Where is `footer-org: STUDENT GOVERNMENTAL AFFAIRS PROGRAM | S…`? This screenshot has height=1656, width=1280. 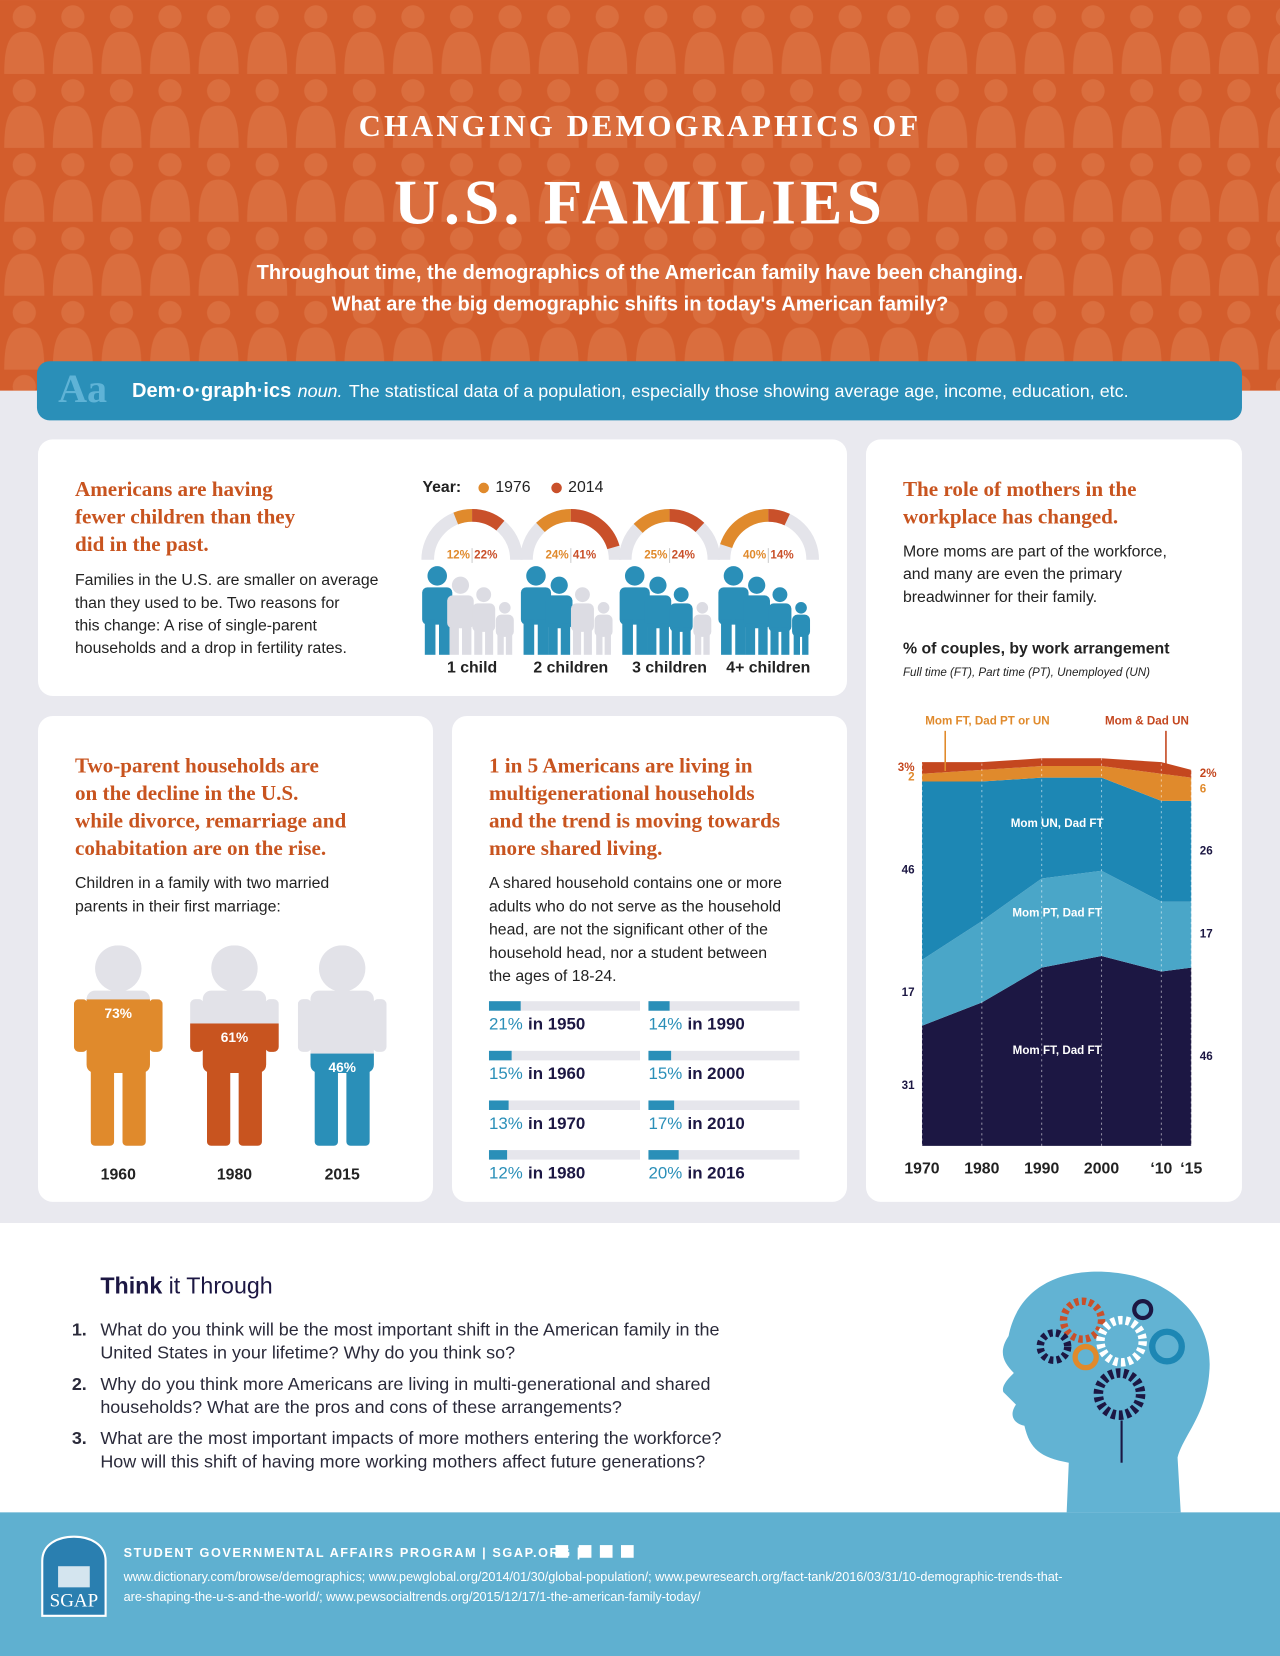 footer-org: STUDENT GOVERNMENTAL AFFAIRS PROGRAM | S… is located at coordinates (353, 1553).